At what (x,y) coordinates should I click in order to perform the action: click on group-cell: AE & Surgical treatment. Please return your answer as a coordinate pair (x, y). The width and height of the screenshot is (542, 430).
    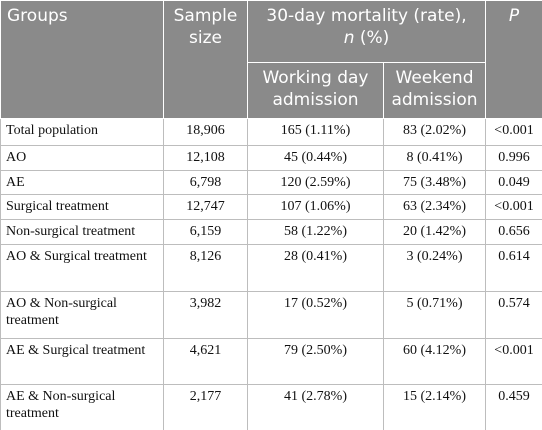
    Looking at the image, I should click on (82, 361).